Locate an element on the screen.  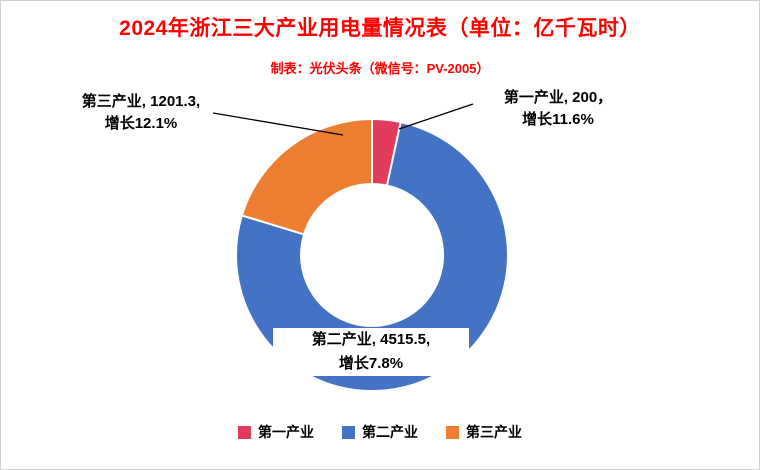
data-label-line: 第一产业, 200， is located at coordinates (558, 97).